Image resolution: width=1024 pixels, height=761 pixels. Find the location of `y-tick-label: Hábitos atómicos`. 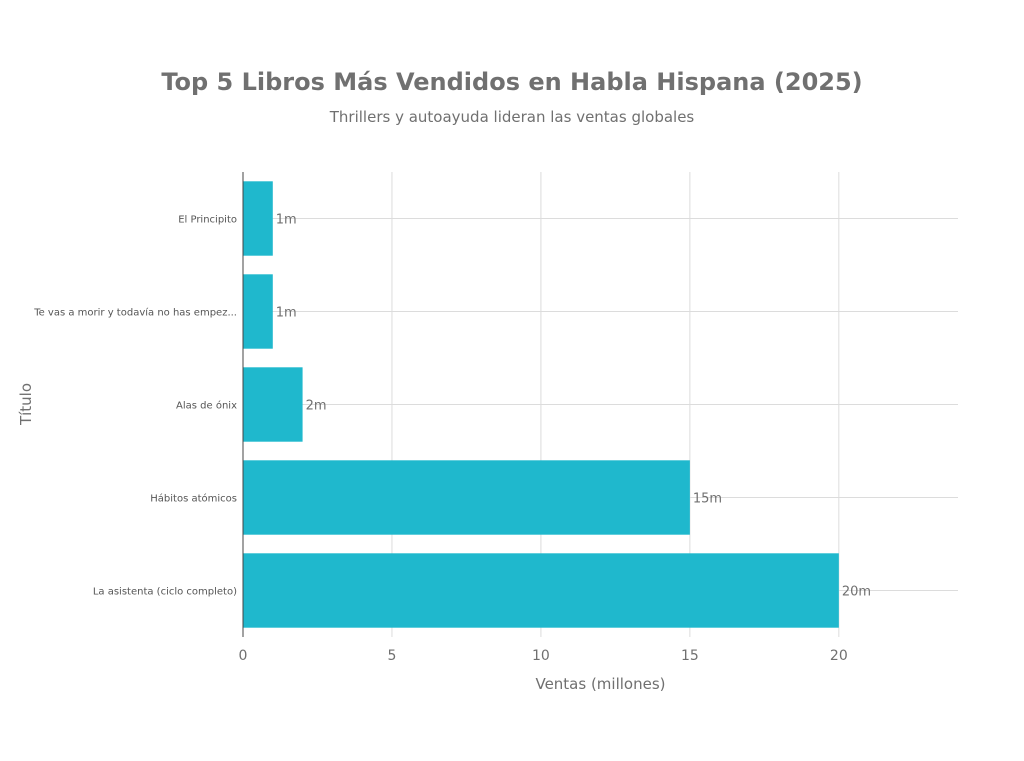

y-tick-label: Hábitos atómicos is located at coordinates (193, 499).